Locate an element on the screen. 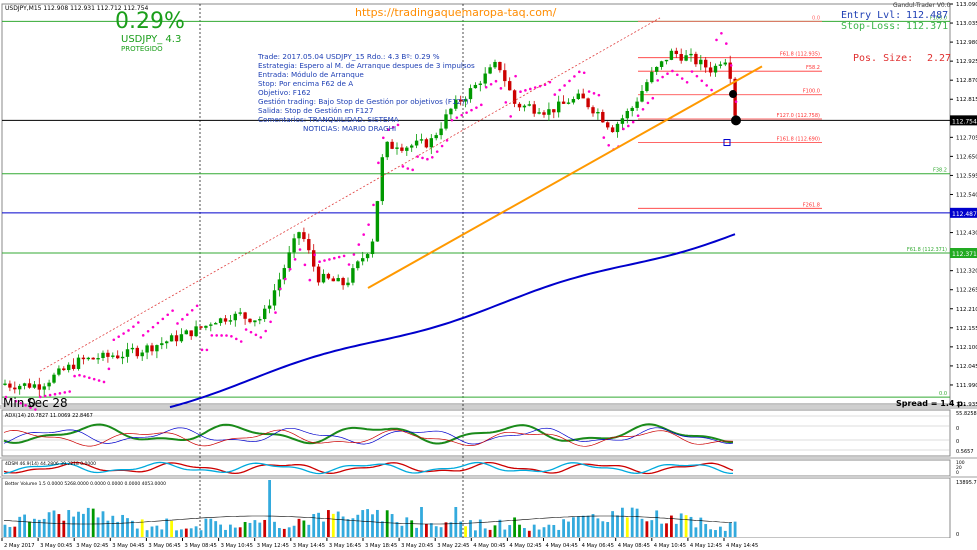  url-text: https://tradingaquemaropa-taq.com/ is located at coordinates (456, 12).